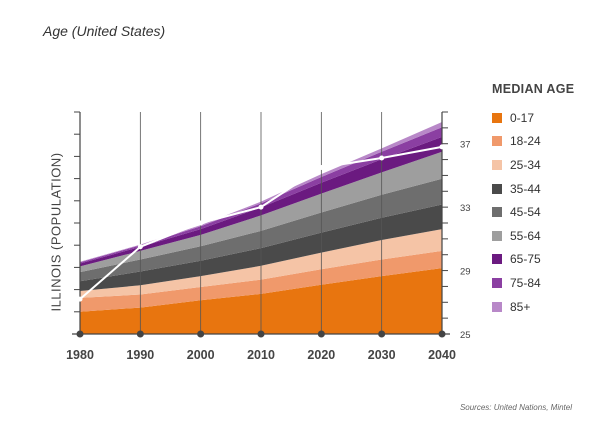 The image size is (600, 421). I want to click on x-tick-label: 1980, so click(80, 355).